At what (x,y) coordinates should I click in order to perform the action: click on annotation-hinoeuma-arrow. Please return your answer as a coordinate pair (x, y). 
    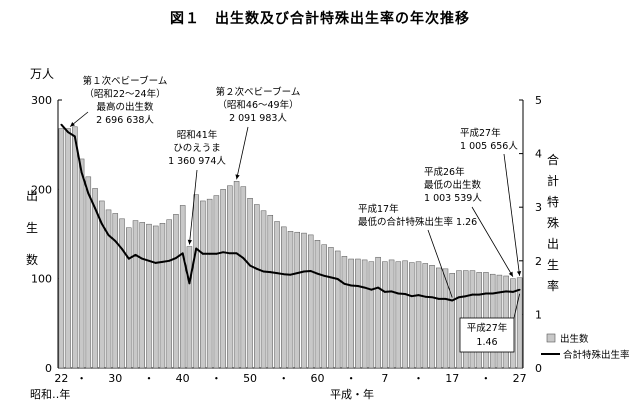
    Looking at the image, I should click on (193, 207).